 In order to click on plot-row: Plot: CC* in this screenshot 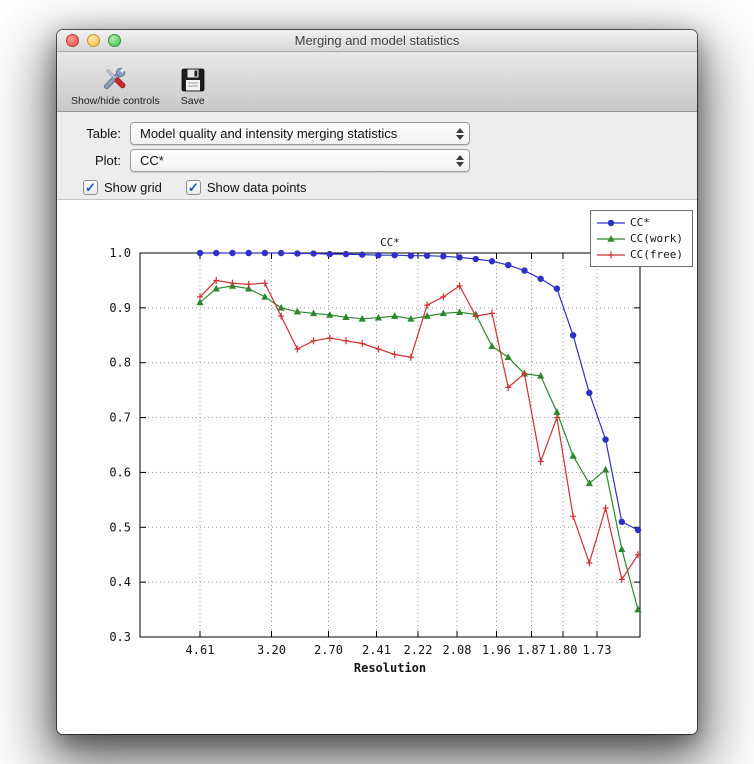, I will do `click(386, 160)`.